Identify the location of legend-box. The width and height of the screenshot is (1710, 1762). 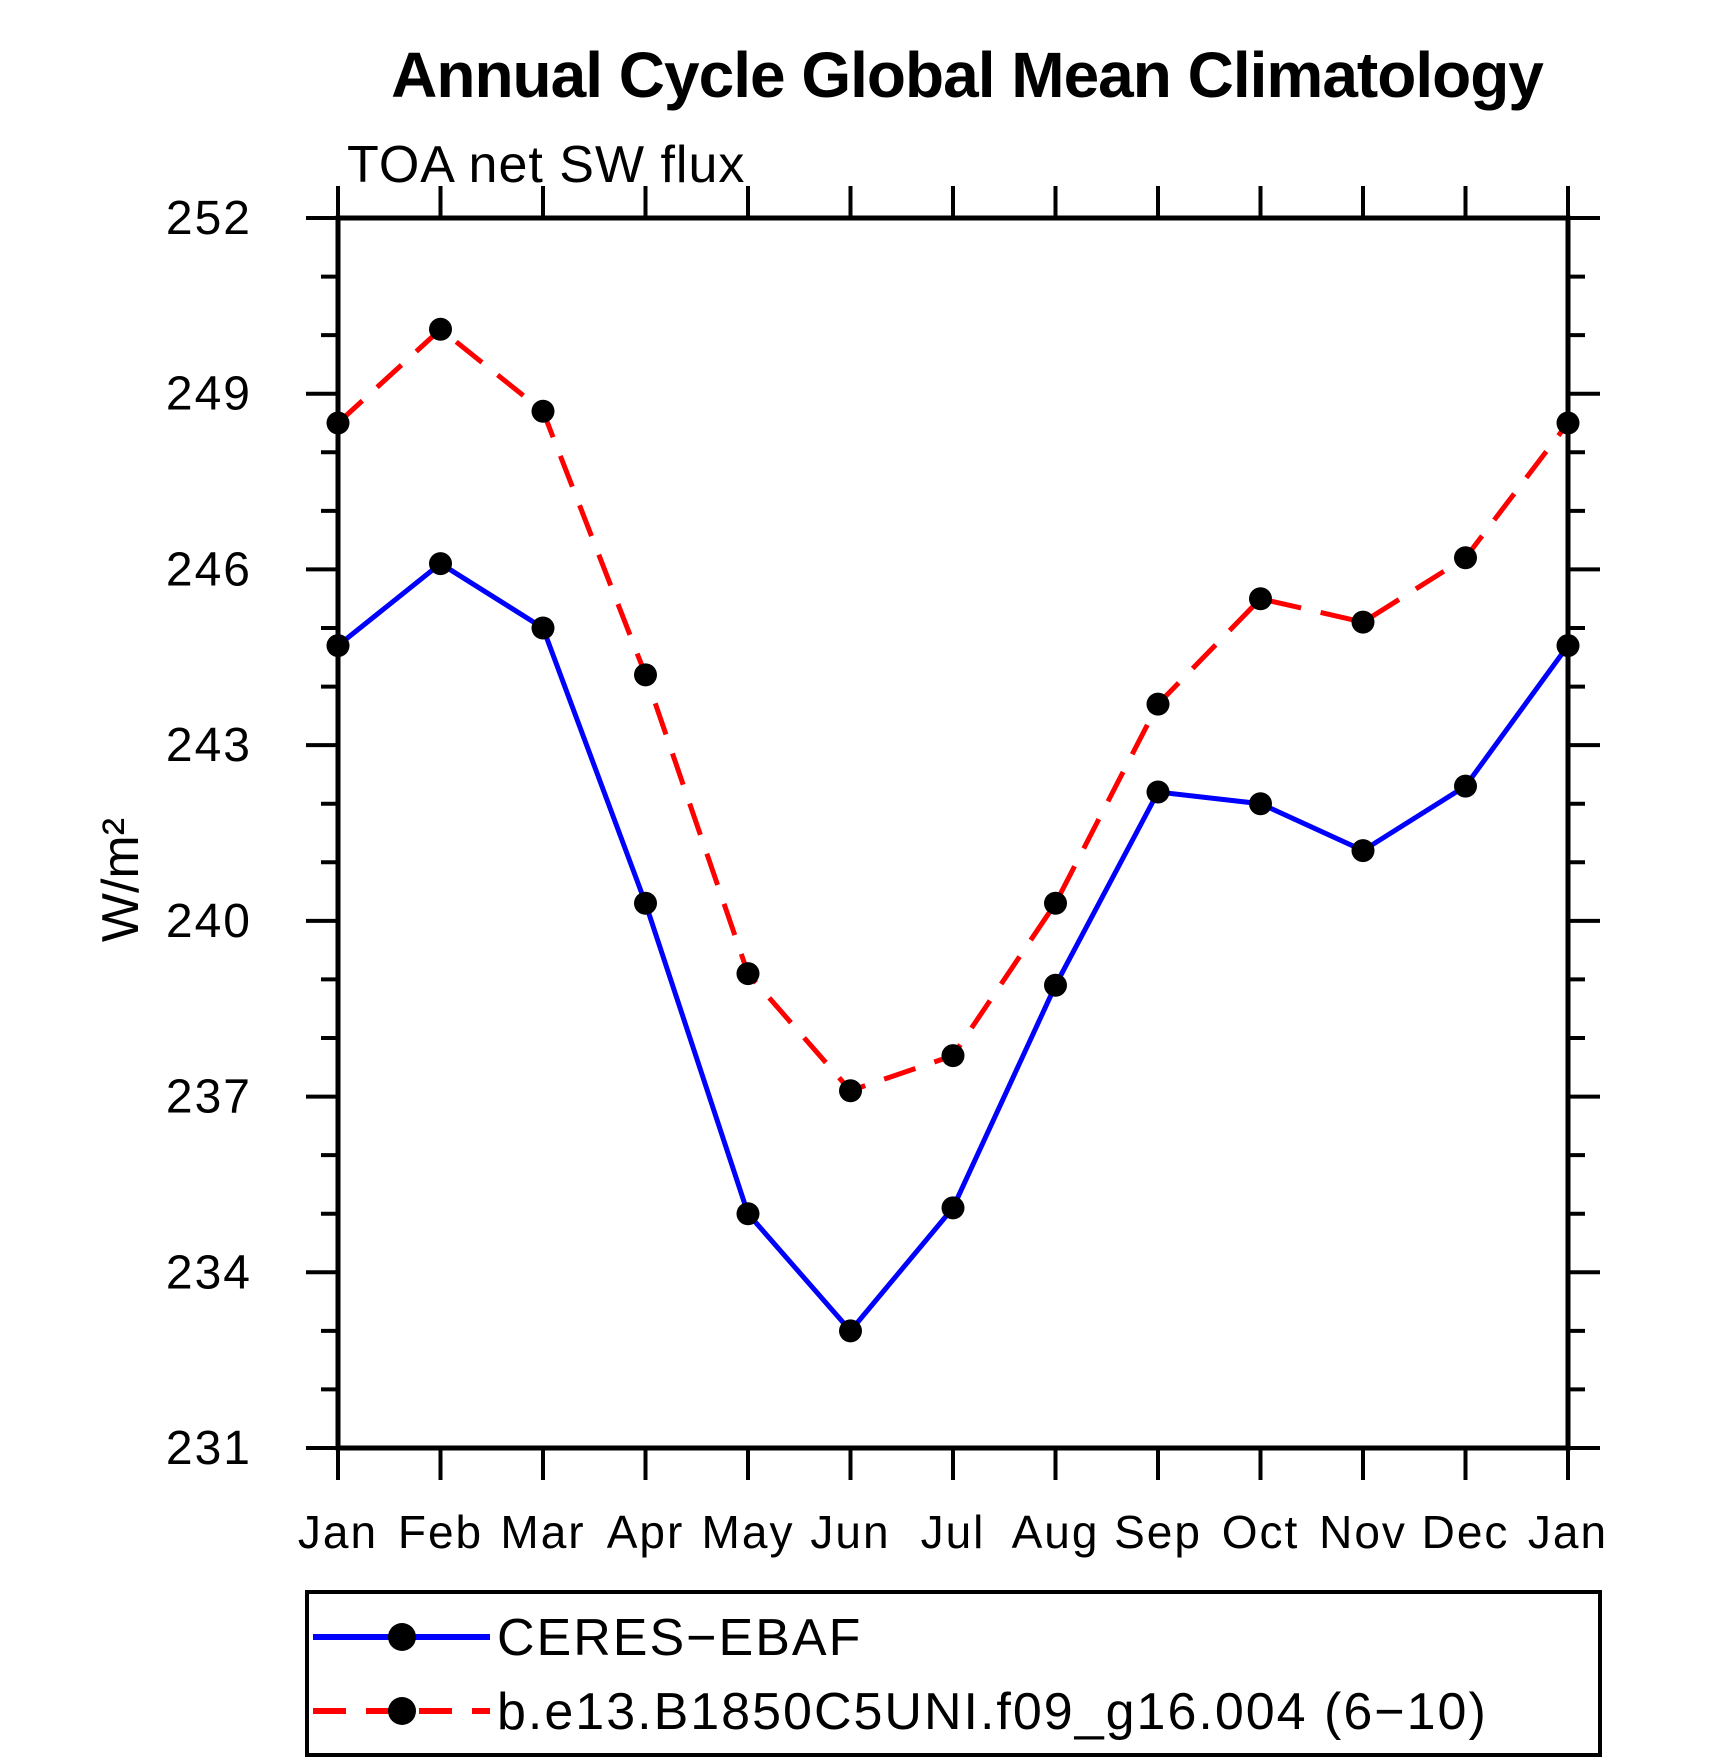
(953, 1673).